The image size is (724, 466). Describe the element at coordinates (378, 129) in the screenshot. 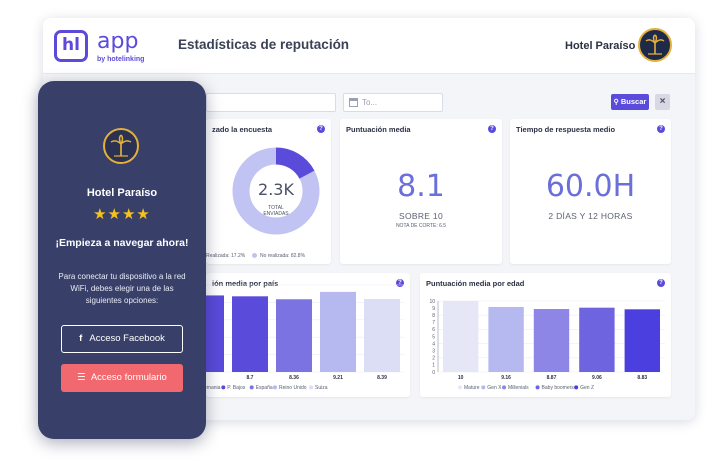

I see `score-card-title: Puntuación media` at that location.